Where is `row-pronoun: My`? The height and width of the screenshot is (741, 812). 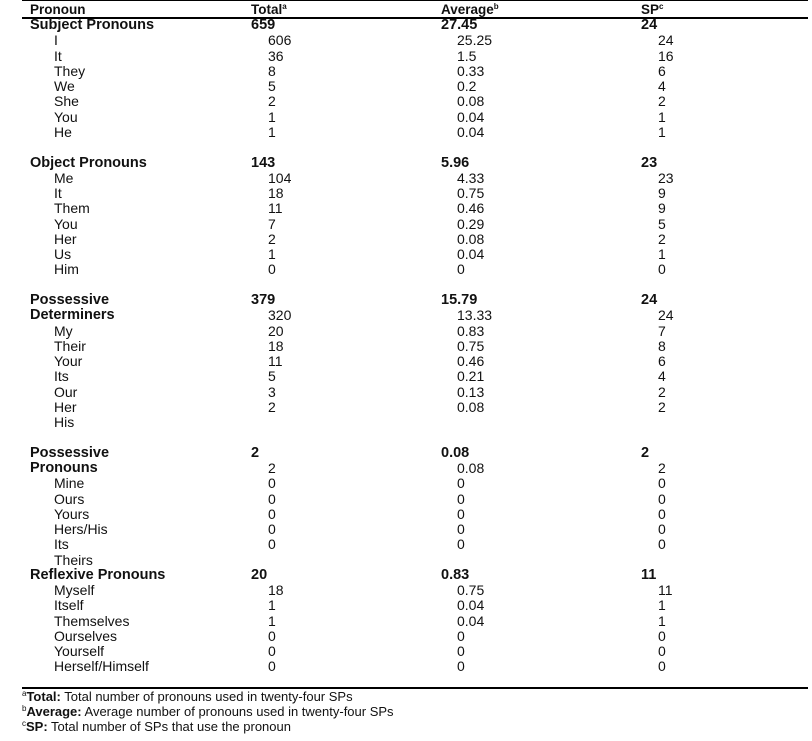 row-pronoun: My is located at coordinates (63, 330).